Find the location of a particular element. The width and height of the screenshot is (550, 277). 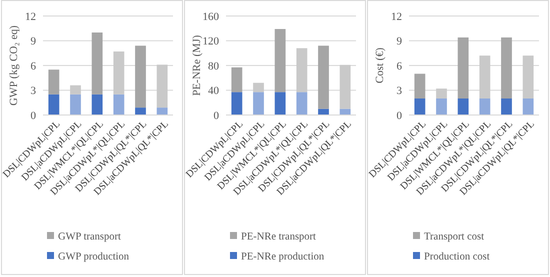

y-axis-title: PE-NRe (MJ) is located at coordinates (197, 65).